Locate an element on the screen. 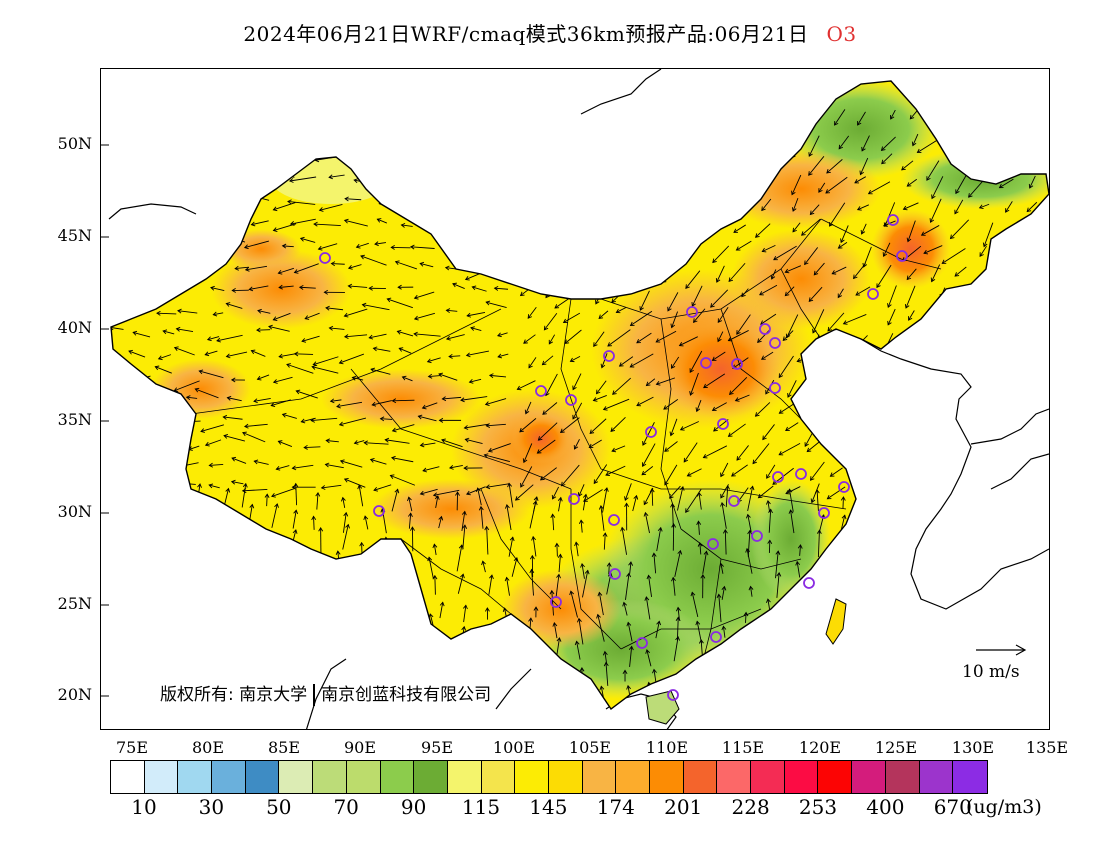 Image resolution: width=1100 pixels, height=850 pixels. lat-label-25n: 25N is located at coordinates (74, 603).